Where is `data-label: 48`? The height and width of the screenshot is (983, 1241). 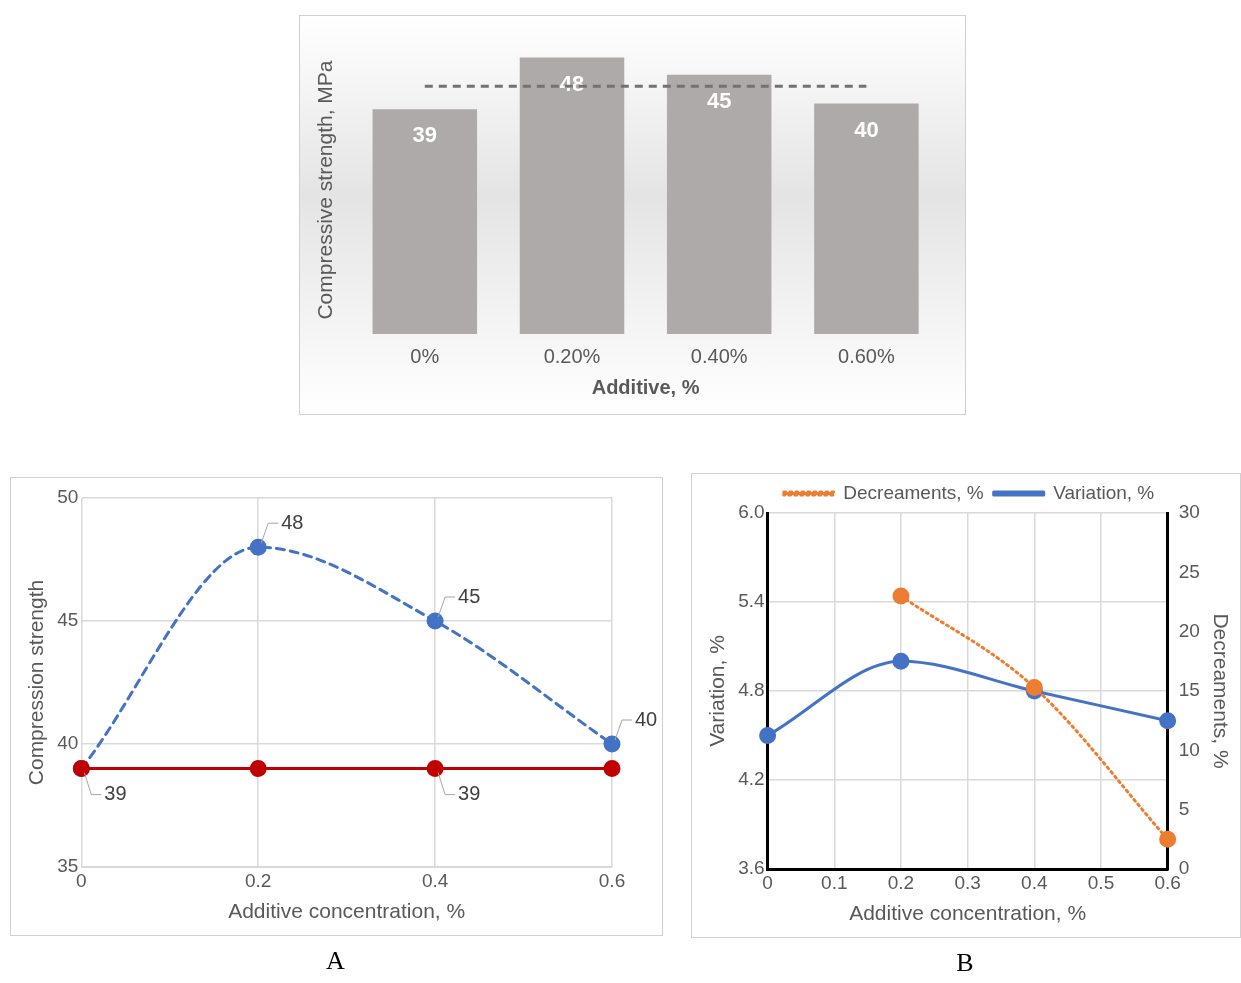 data-label: 48 is located at coordinates (292, 521).